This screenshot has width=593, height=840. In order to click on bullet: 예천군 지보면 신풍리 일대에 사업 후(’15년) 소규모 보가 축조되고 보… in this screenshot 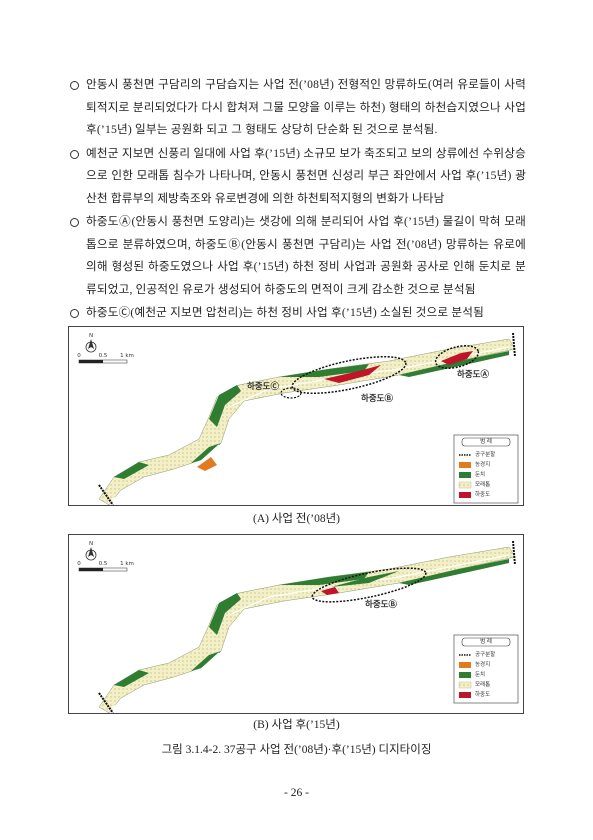, I will do `click(297, 177)`.